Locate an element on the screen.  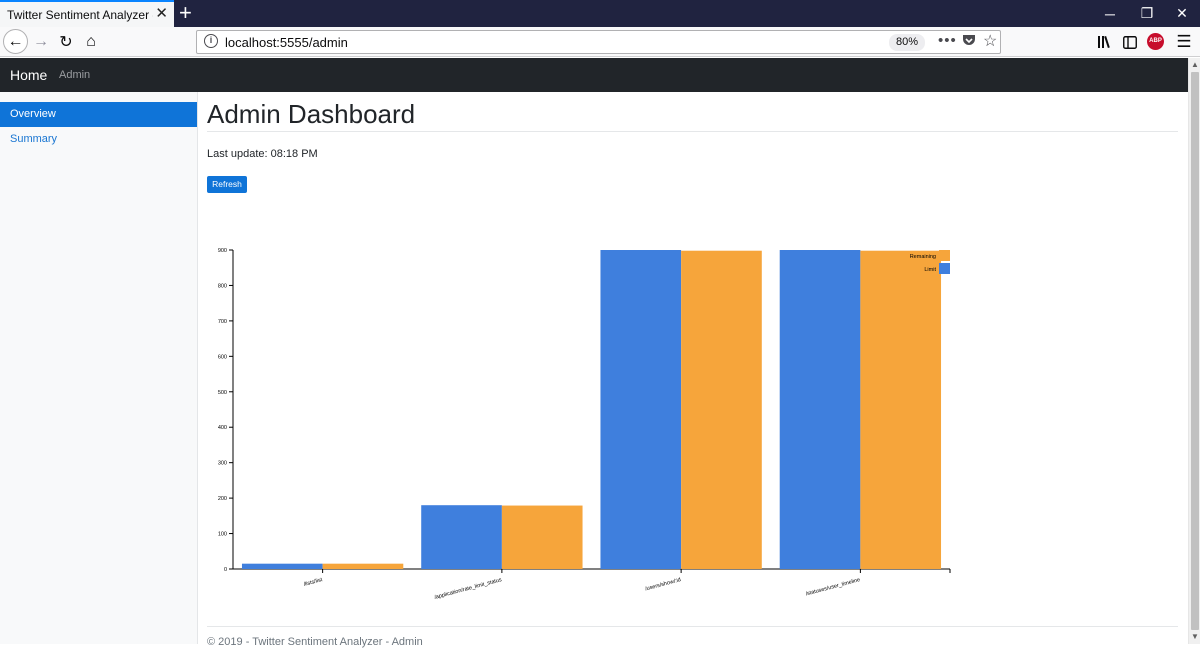
forward-icon: → is located at coordinates (41, 41).